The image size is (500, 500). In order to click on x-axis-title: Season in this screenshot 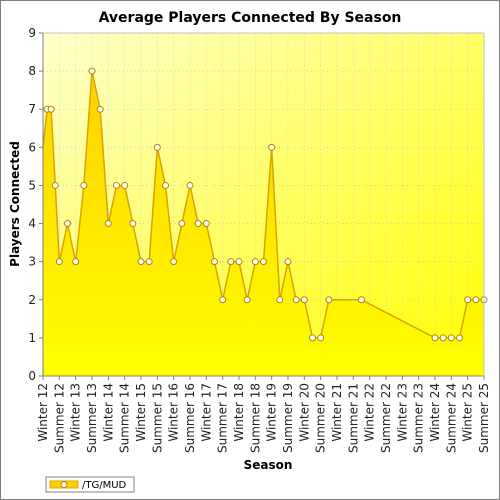, I will do `click(268, 465)`.